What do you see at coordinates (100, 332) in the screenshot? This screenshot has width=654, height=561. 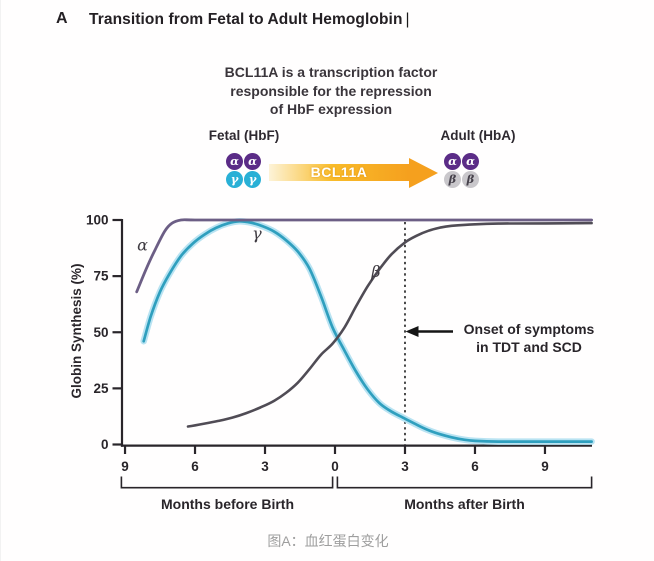 I see `y-tick-label: 50` at bounding box center [100, 332].